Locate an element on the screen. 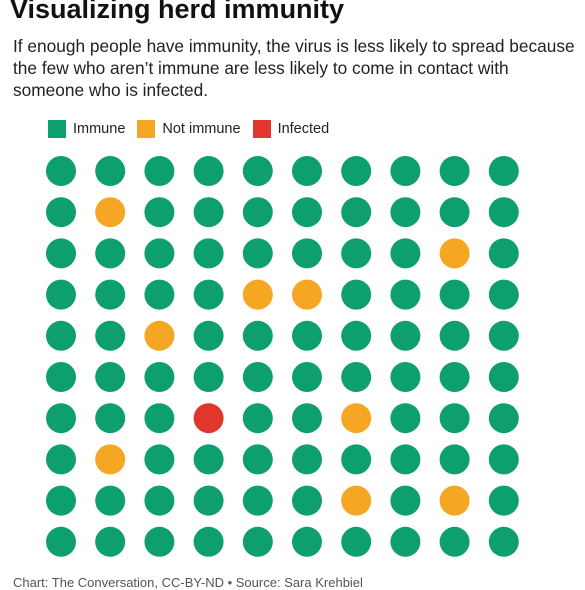 This screenshot has height=590, width=585. dot-infected-r7-c4 is located at coordinates (208, 418).